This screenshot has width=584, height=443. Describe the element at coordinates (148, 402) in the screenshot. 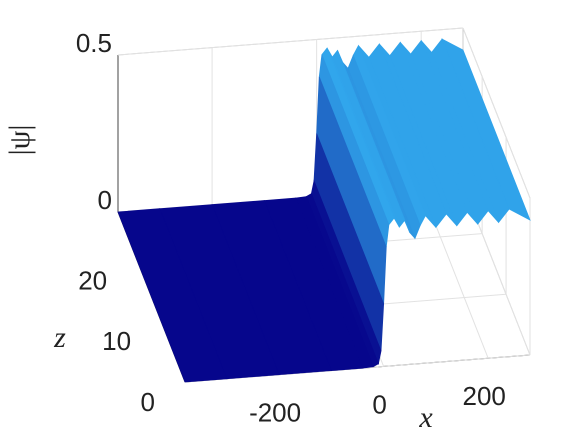

I see `y-tick-label: 0` at that location.